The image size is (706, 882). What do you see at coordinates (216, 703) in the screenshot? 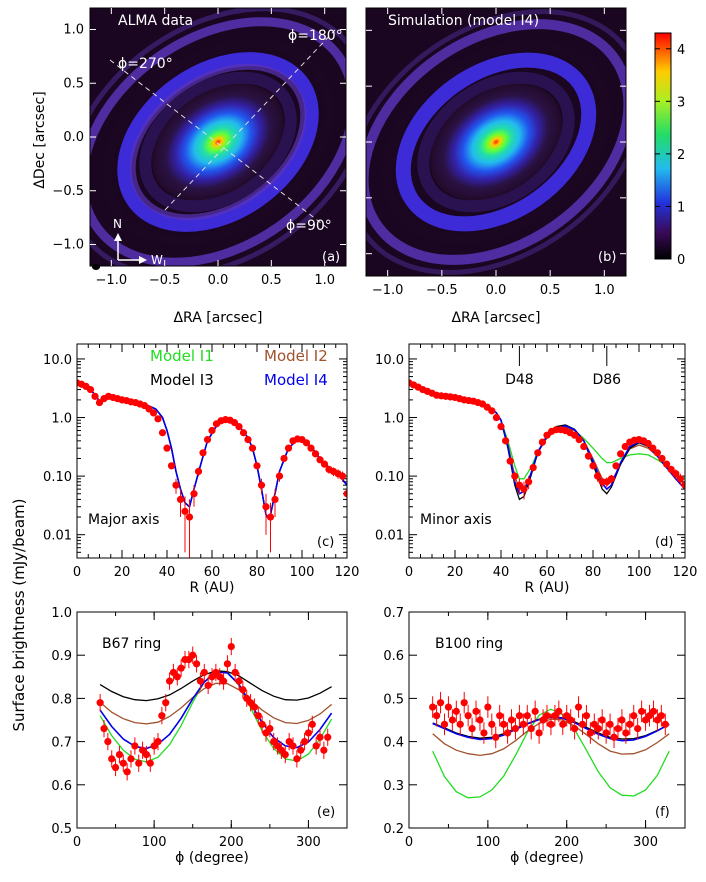
I see `model-curve-model-i2` at bounding box center [216, 703].